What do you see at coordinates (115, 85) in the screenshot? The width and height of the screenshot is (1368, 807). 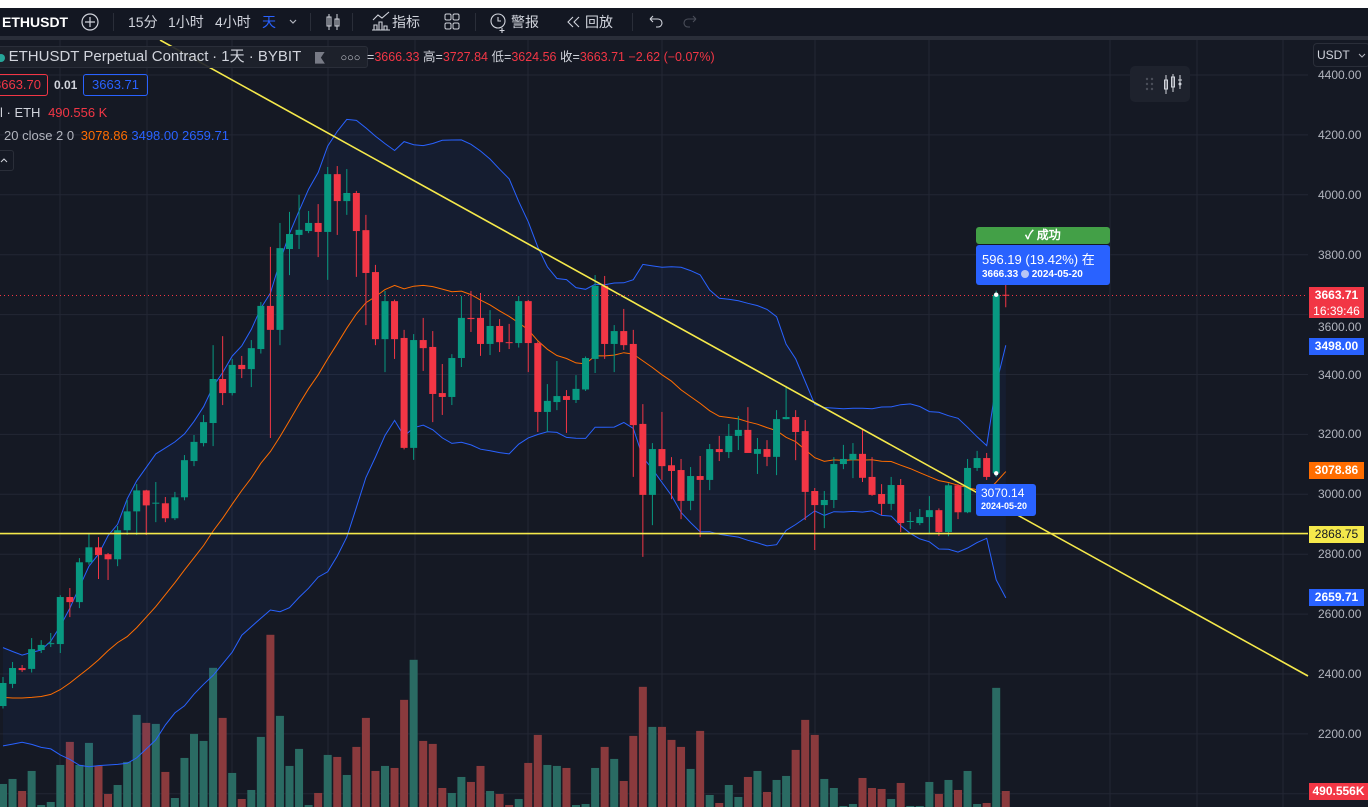 I see `buy-button: 3663.71` at bounding box center [115, 85].